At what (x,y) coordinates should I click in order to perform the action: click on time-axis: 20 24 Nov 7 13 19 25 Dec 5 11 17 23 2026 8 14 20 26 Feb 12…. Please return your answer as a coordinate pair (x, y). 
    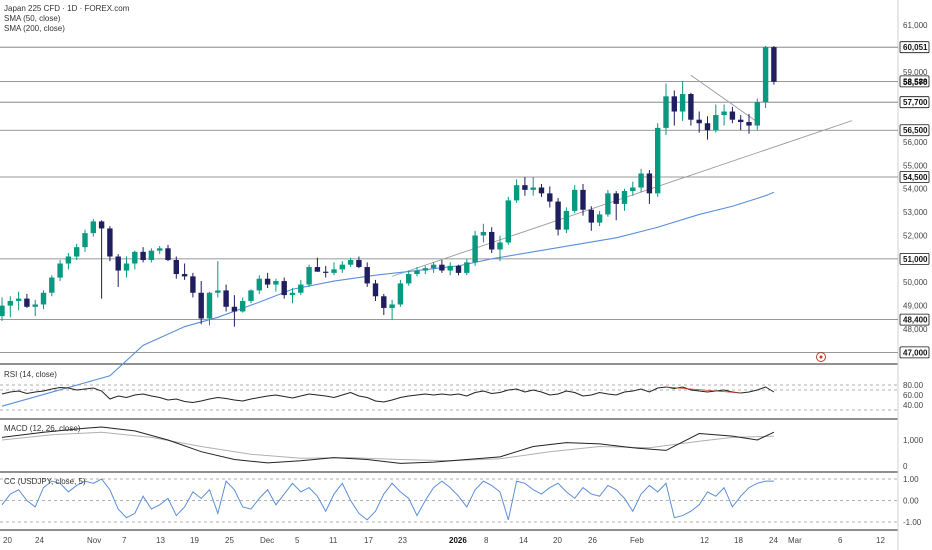
    Looking at the image, I should click on (444, 540).